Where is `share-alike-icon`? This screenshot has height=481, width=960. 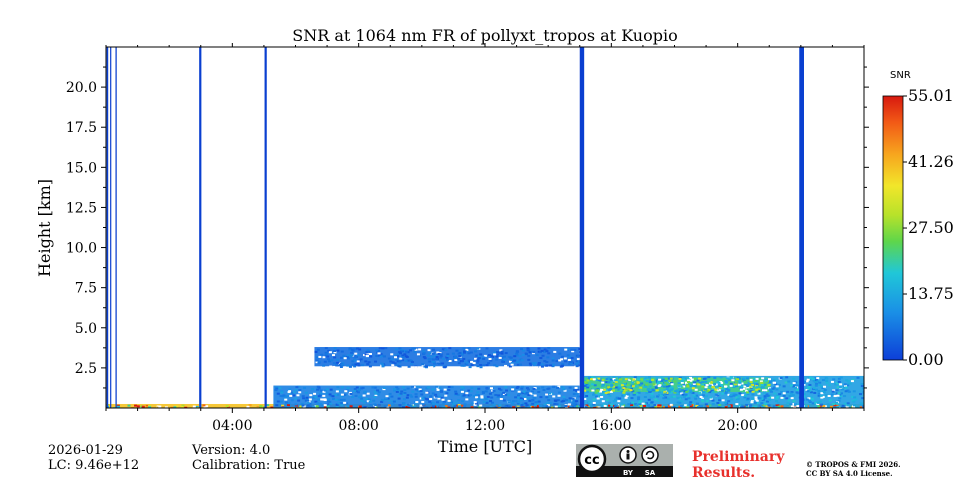
share-alike-icon is located at coordinates (650, 455).